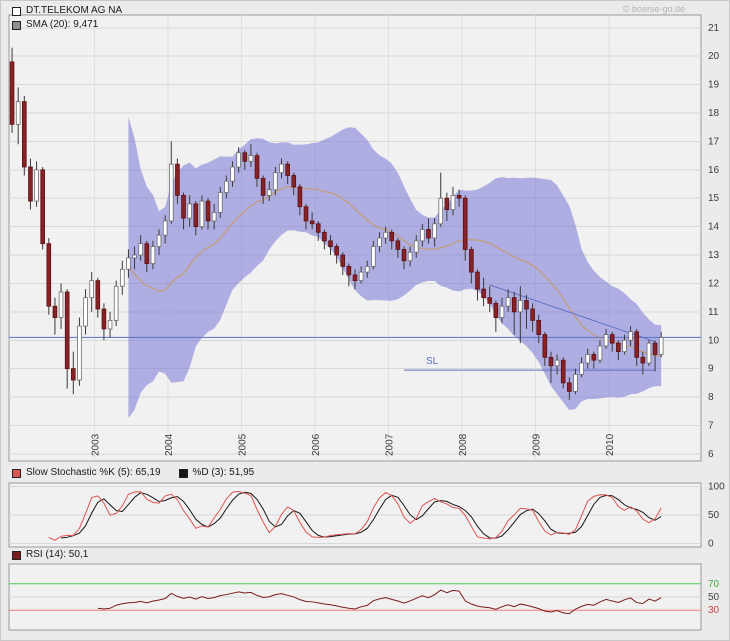 This screenshot has width=730, height=641. Describe the element at coordinates (714, 28) in the screenshot. I see `svg-text: 21` at that location.